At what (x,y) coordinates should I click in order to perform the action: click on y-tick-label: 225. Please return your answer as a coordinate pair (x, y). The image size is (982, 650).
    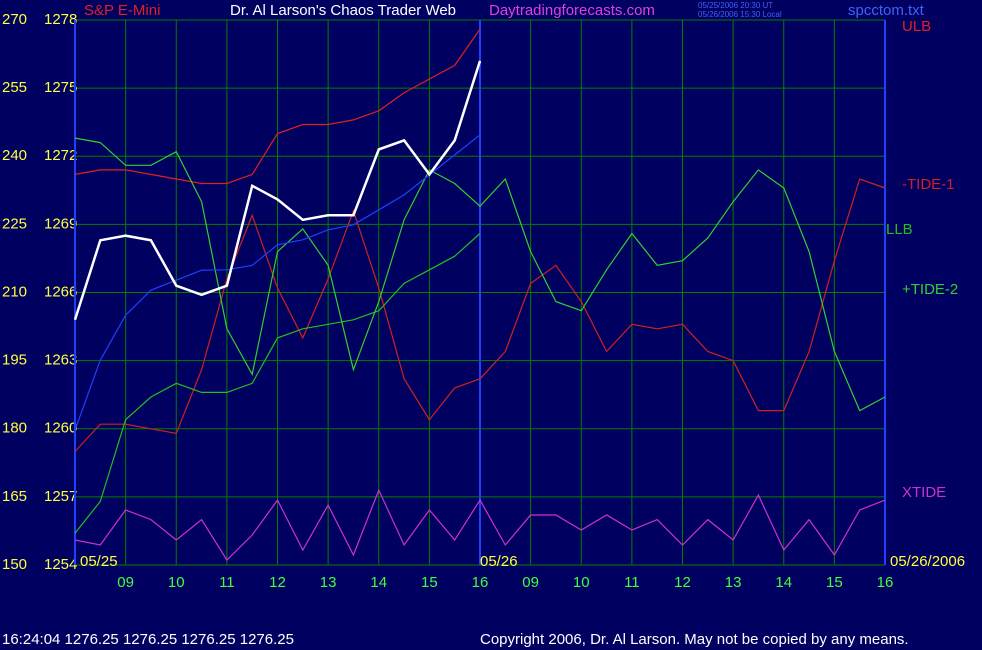
    Looking at the image, I should click on (14, 223).